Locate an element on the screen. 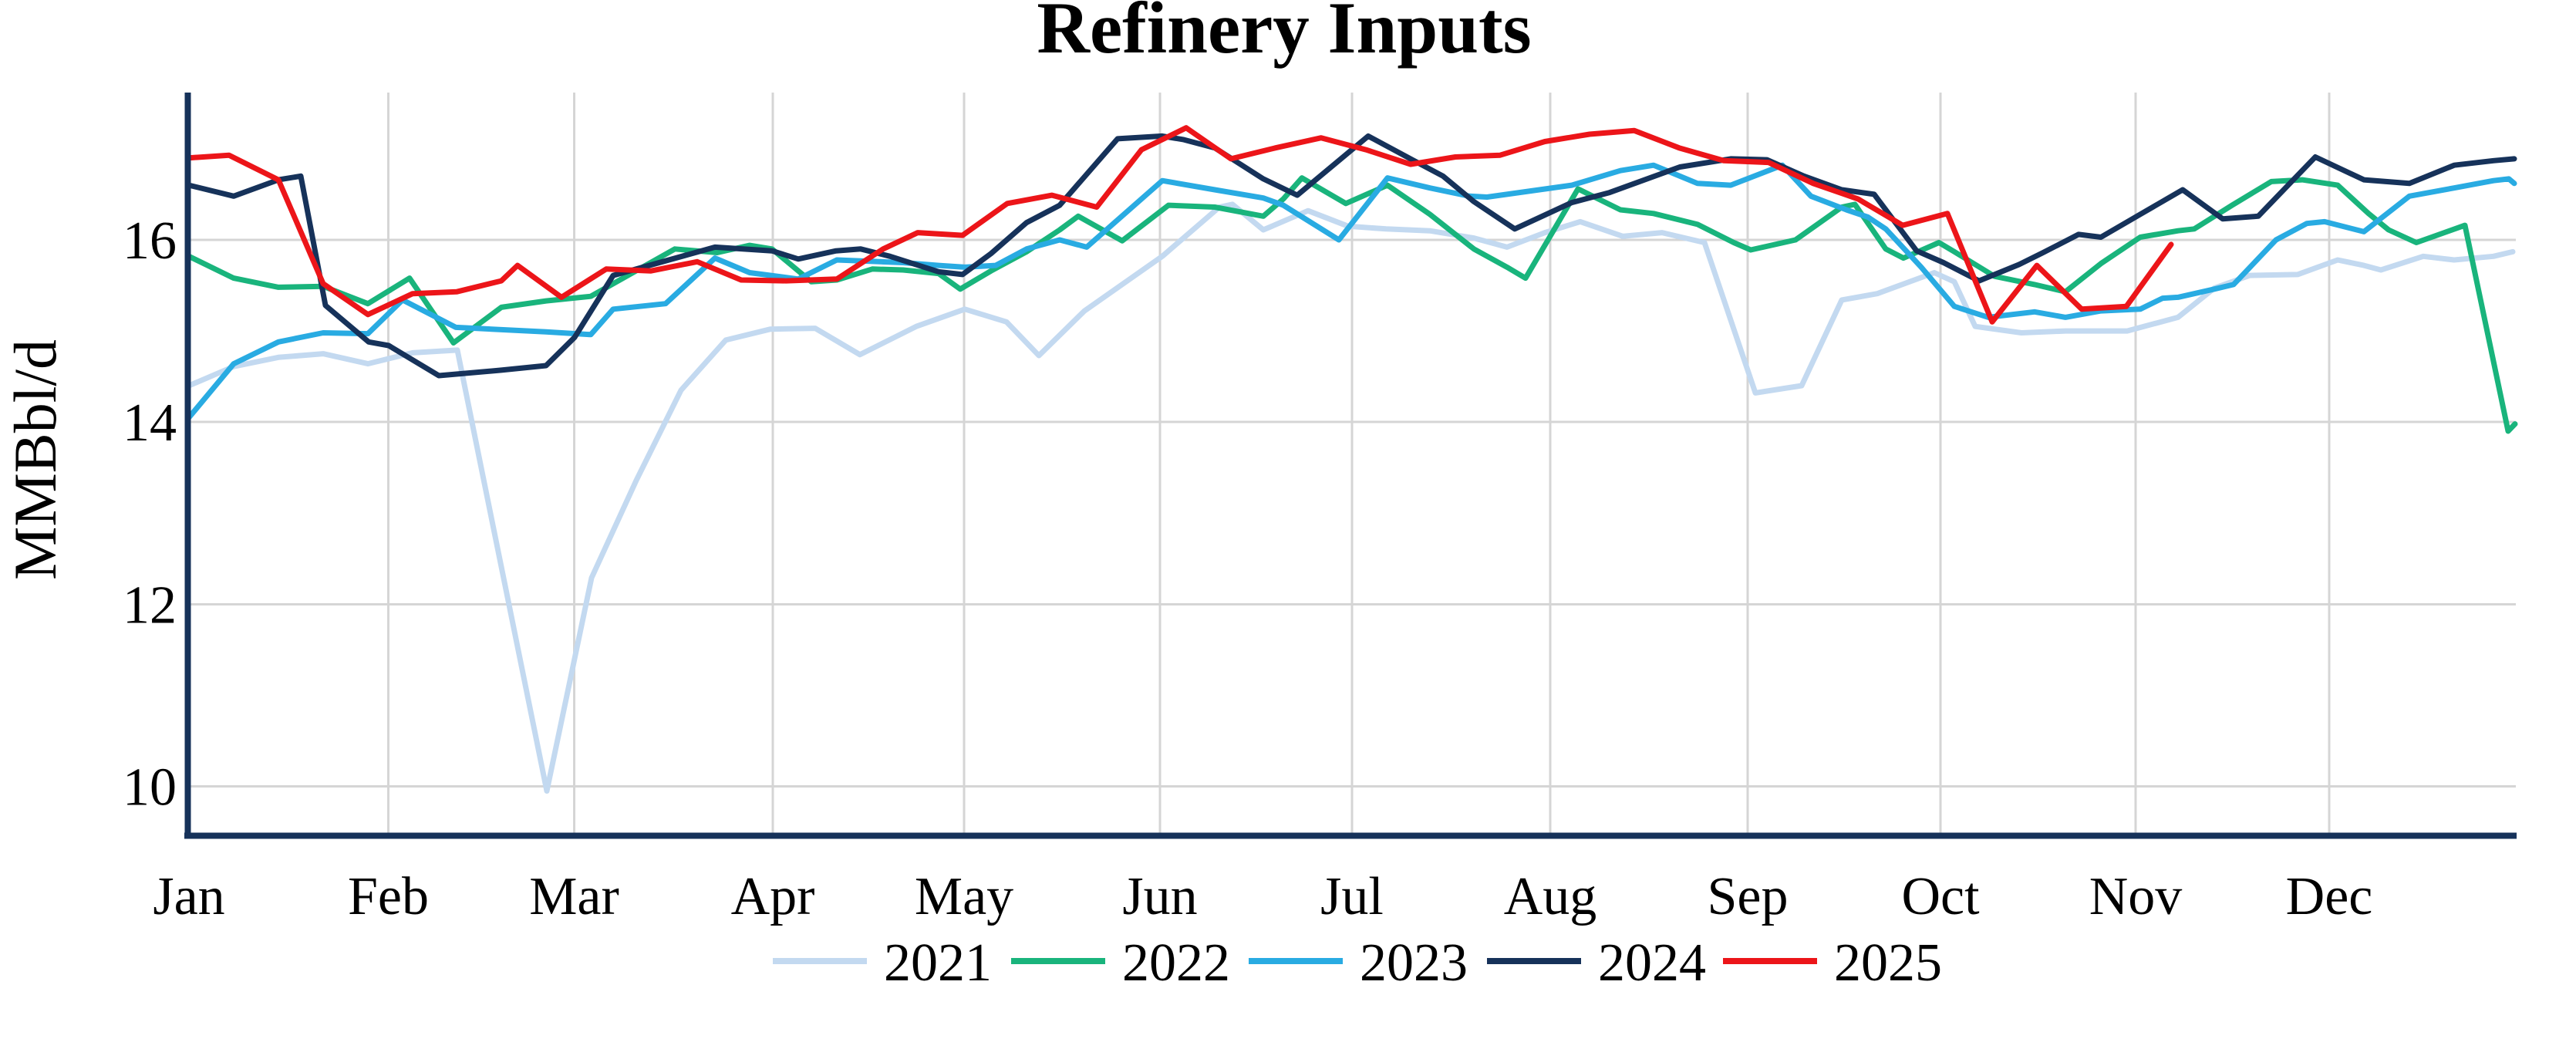 The width and height of the screenshot is (2576, 1049). svg-text: Apr is located at coordinates (773, 896).